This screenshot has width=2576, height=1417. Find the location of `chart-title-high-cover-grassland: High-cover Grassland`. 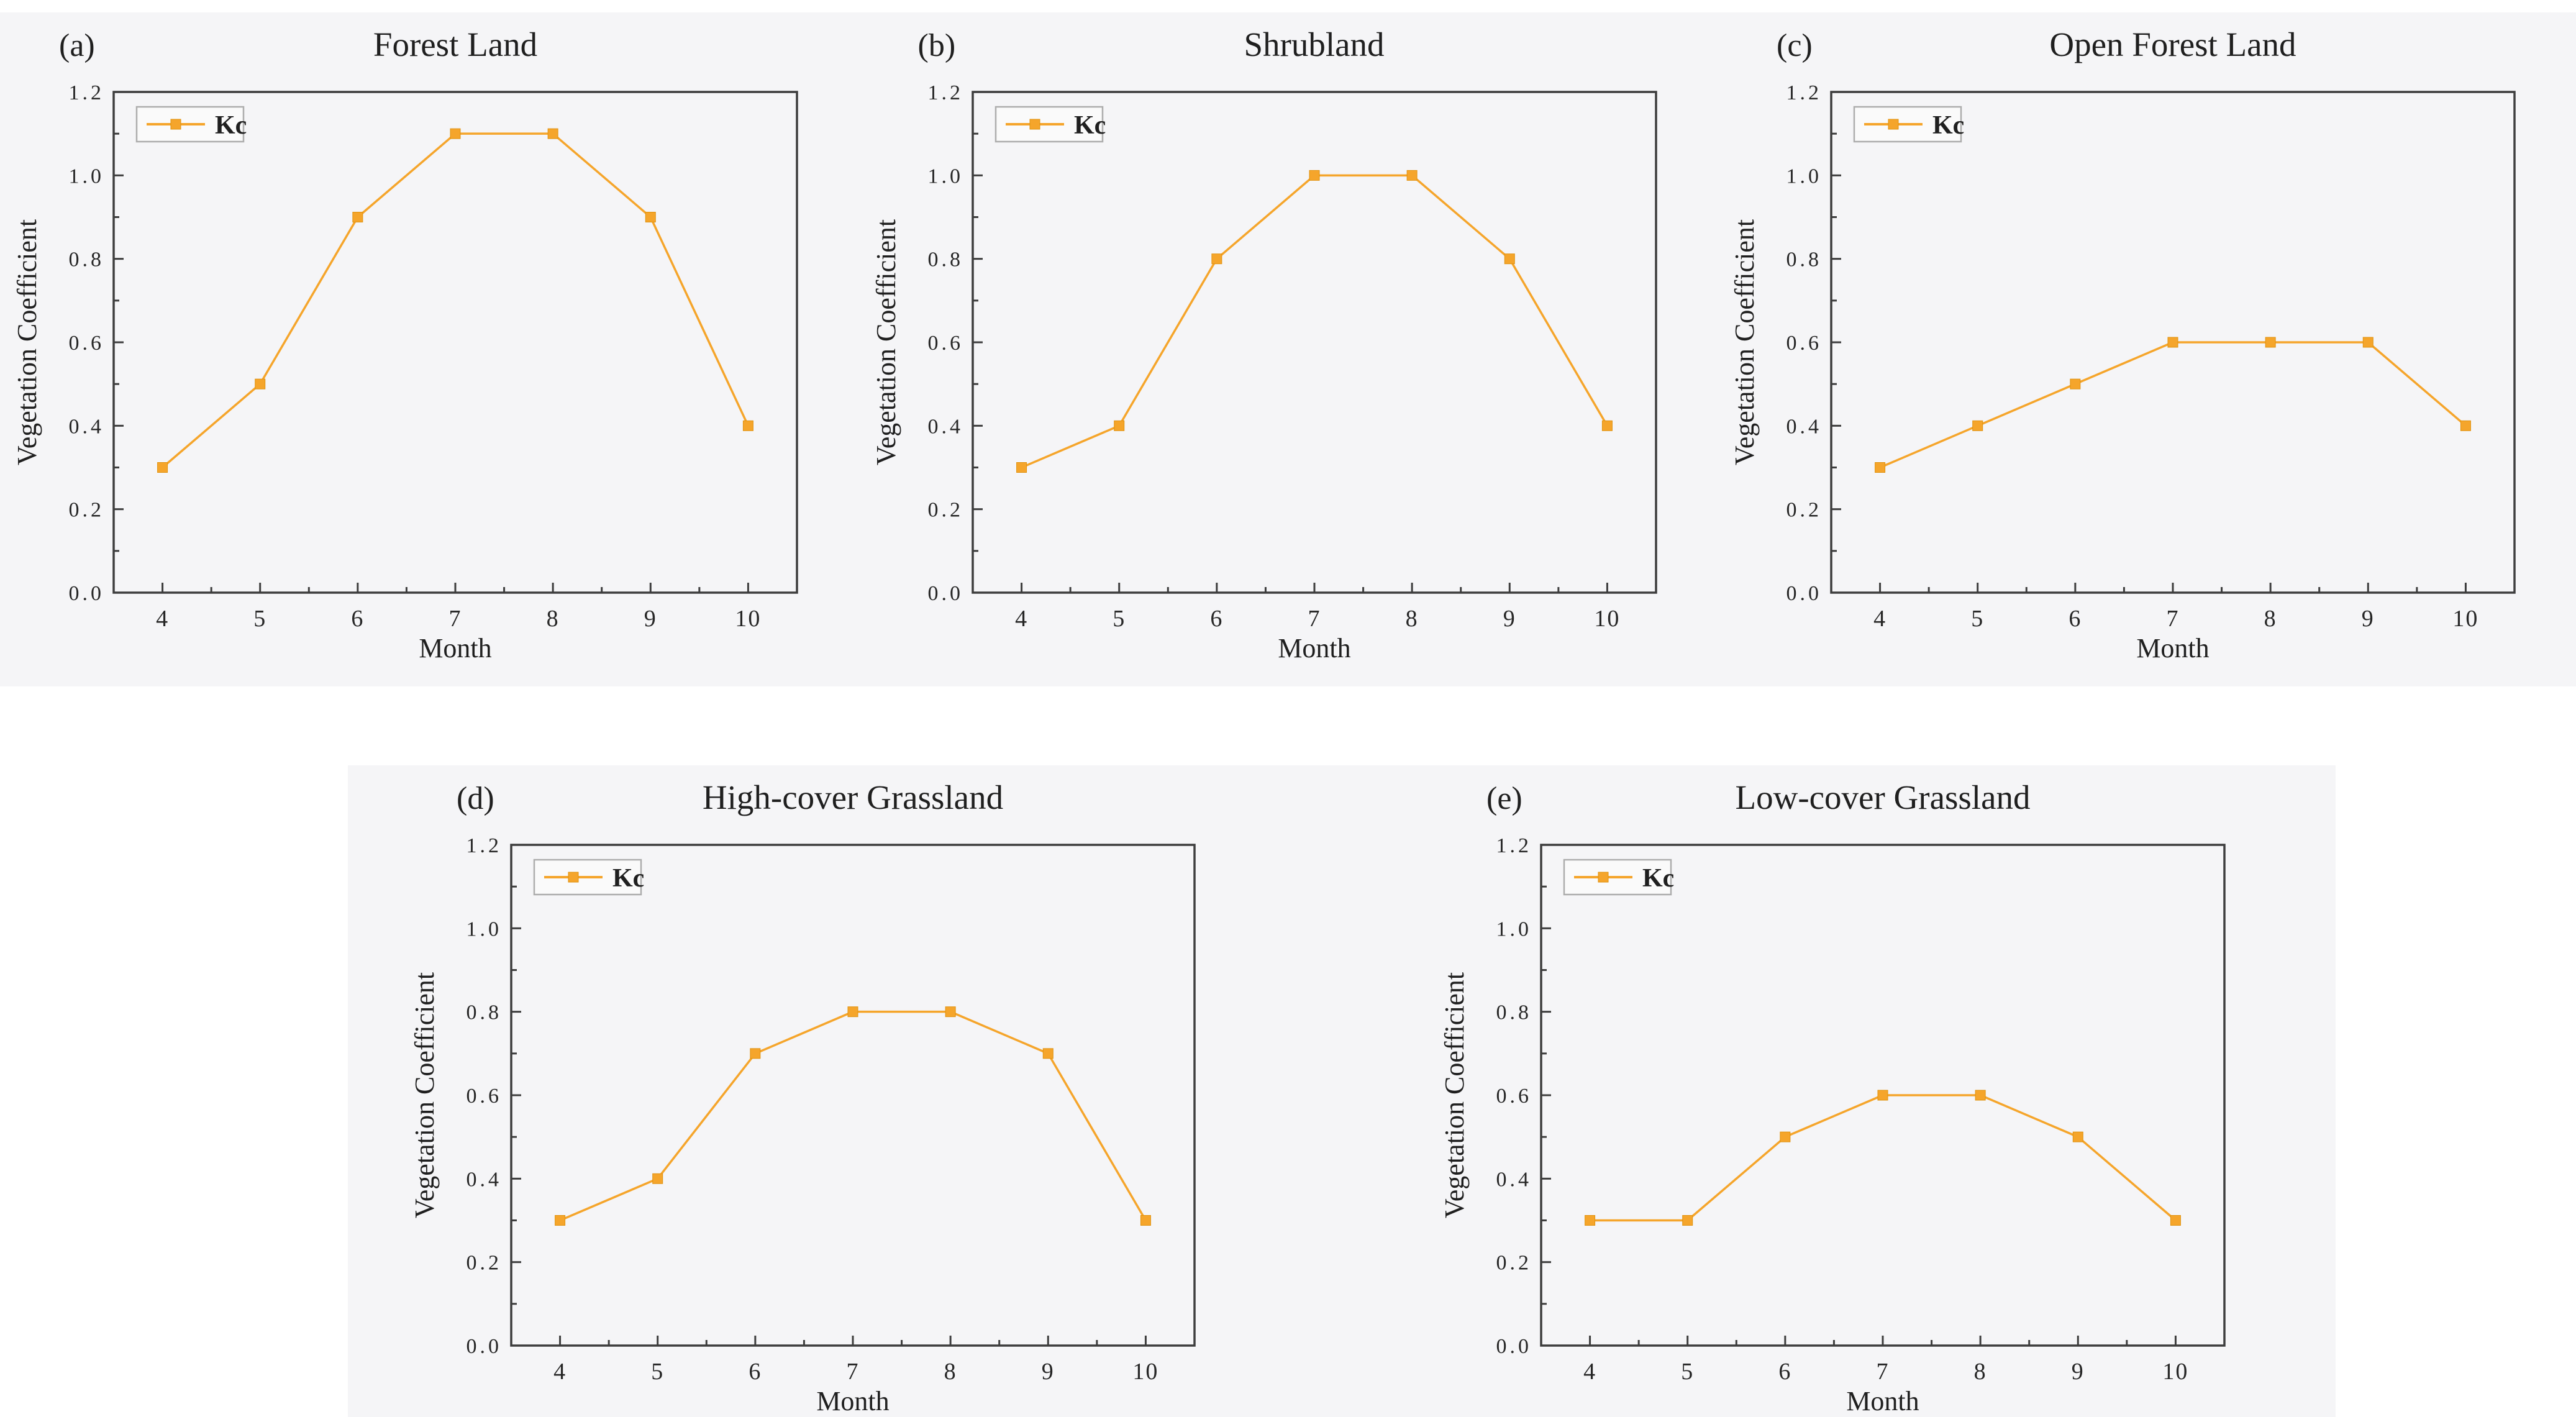

chart-title-high-cover-grassland: High-cover Grassland is located at coordinates (853, 797).